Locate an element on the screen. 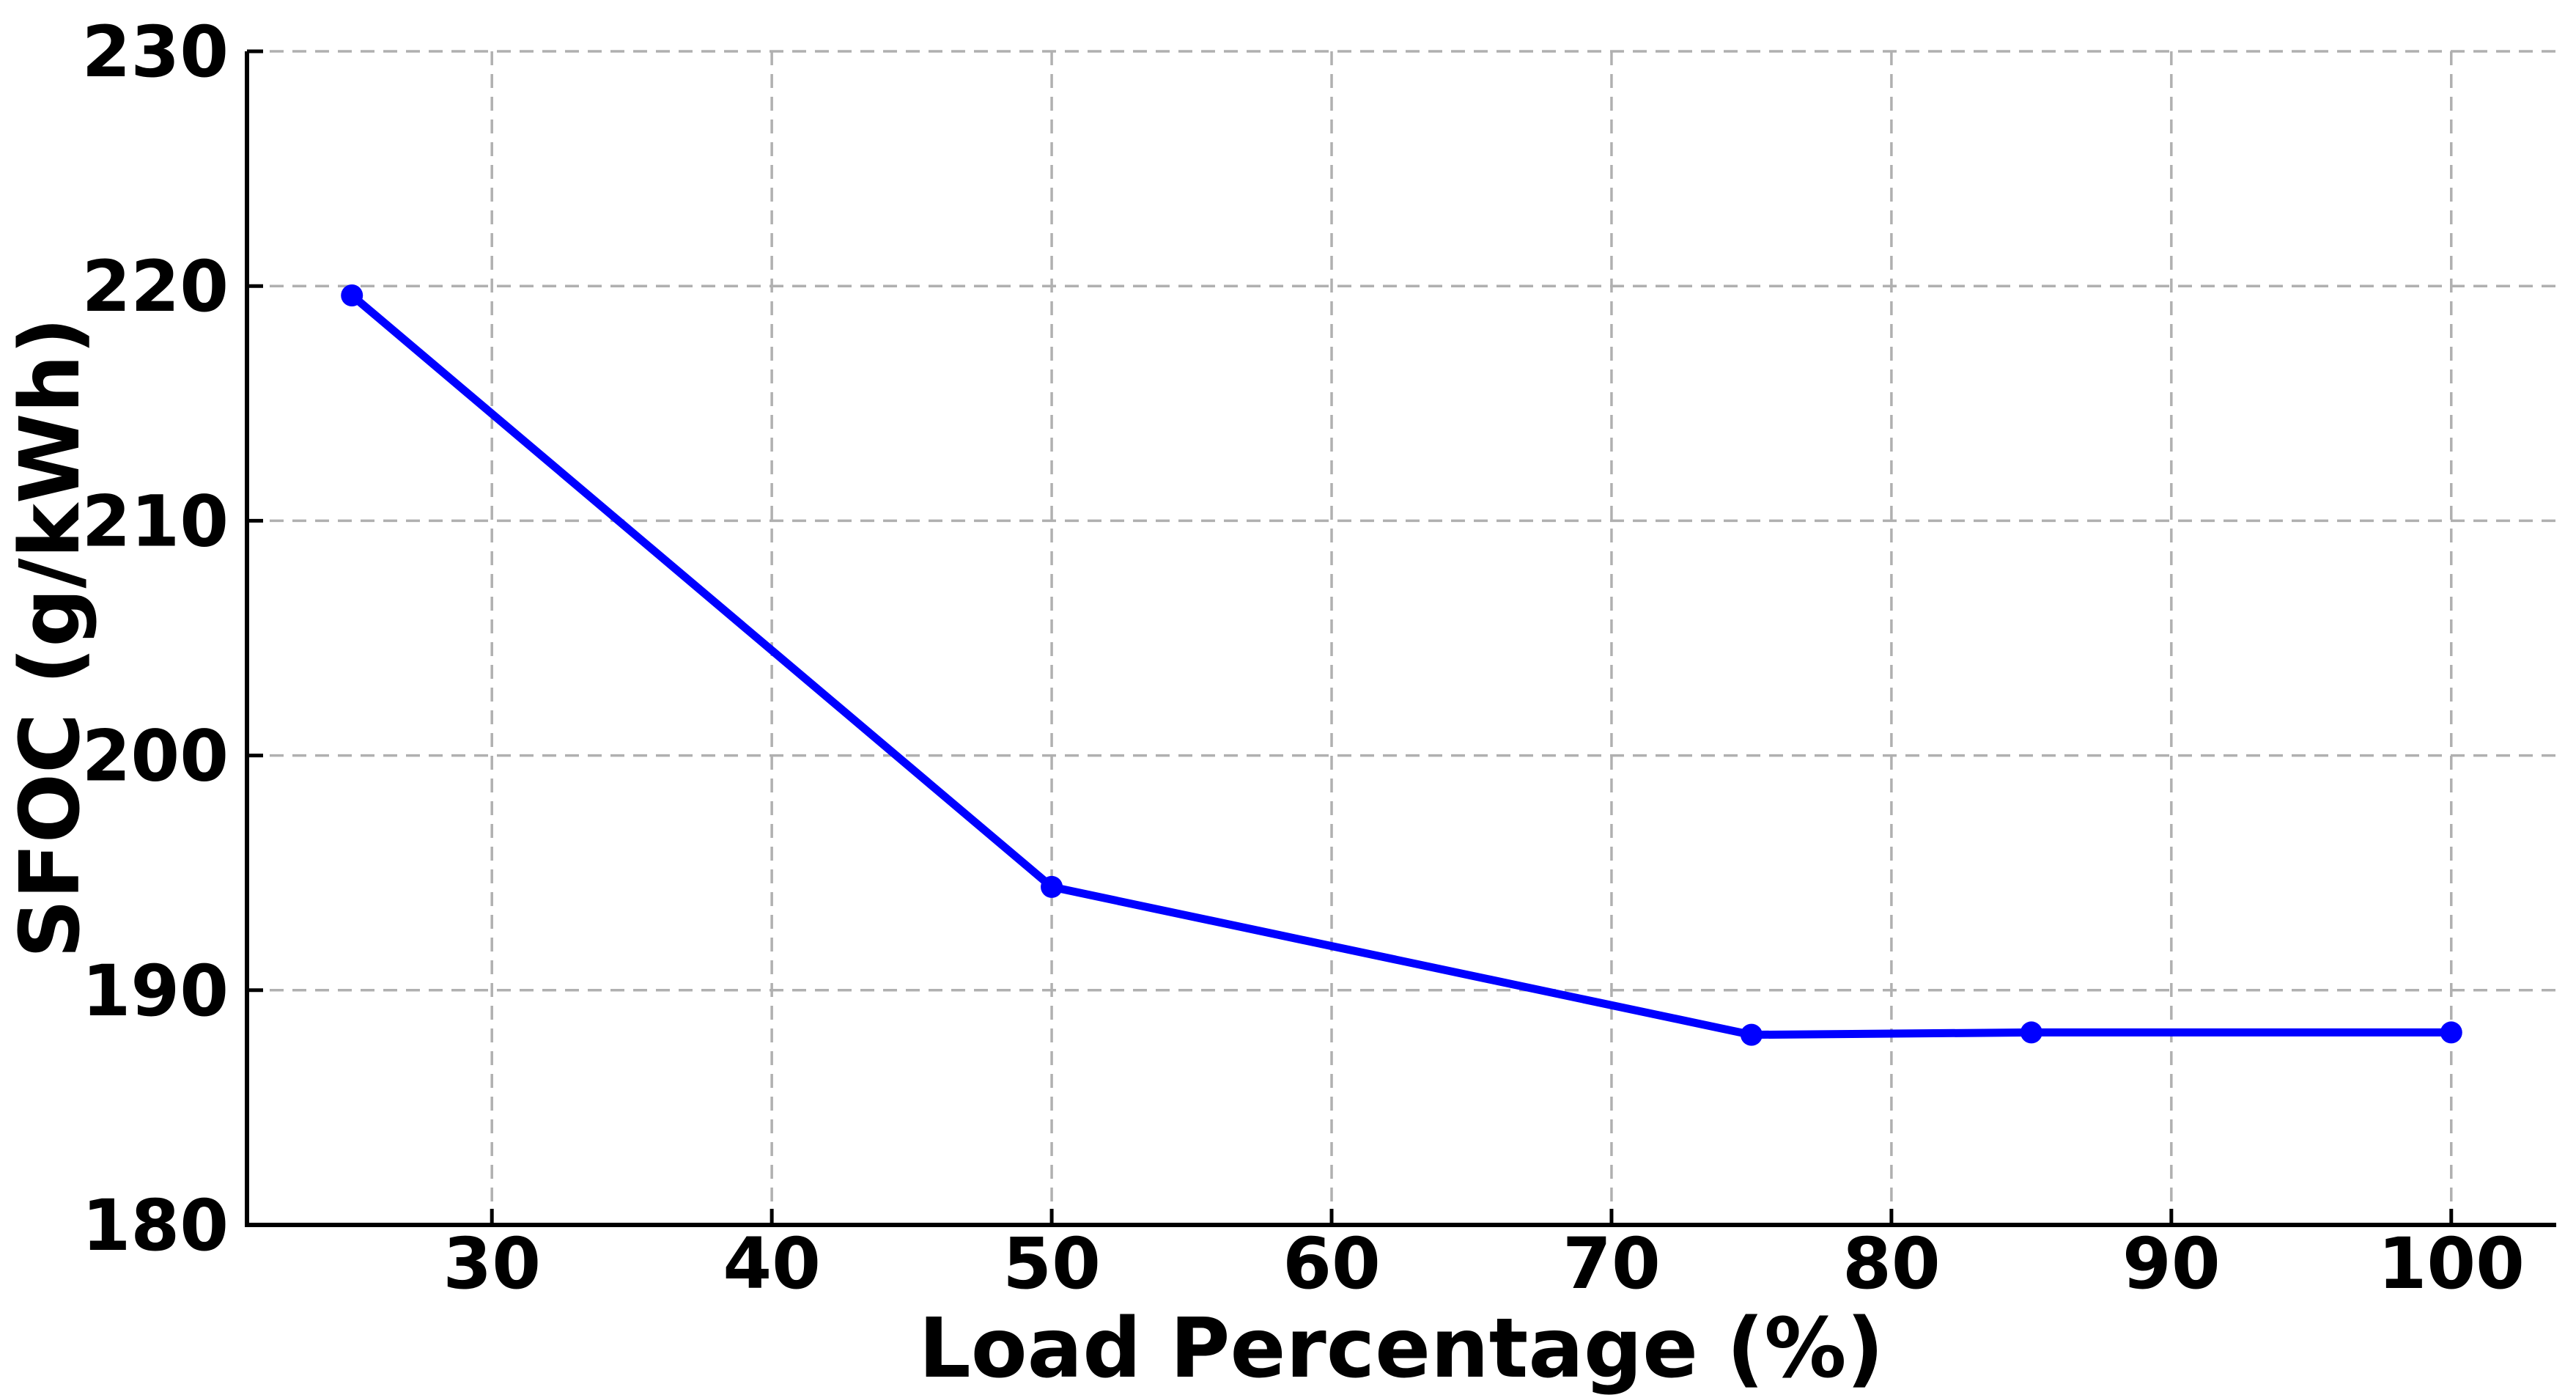 The width and height of the screenshot is (2576, 1395). x-tick-label: 40 is located at coordinates (772, 1264).